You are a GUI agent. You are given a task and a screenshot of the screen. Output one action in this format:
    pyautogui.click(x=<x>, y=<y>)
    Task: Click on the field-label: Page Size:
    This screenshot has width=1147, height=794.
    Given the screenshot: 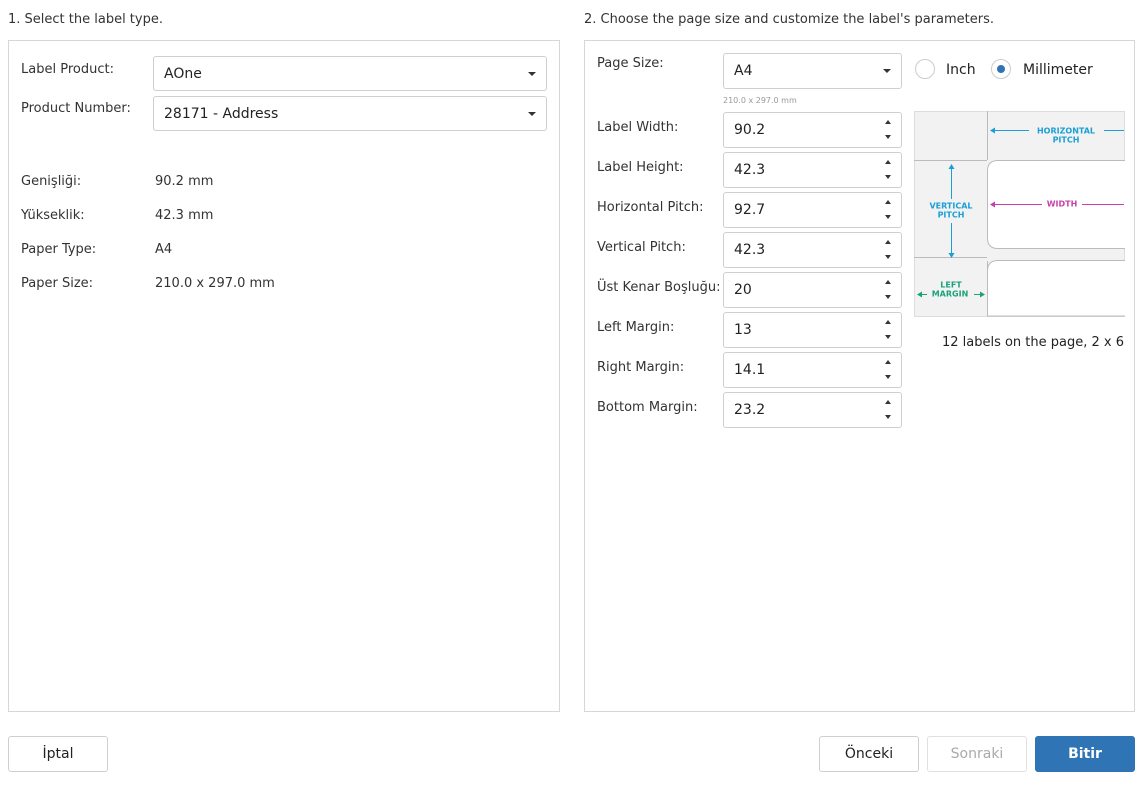 What is the action you would take?
    pyautogui.click(x=630, y=63)
    